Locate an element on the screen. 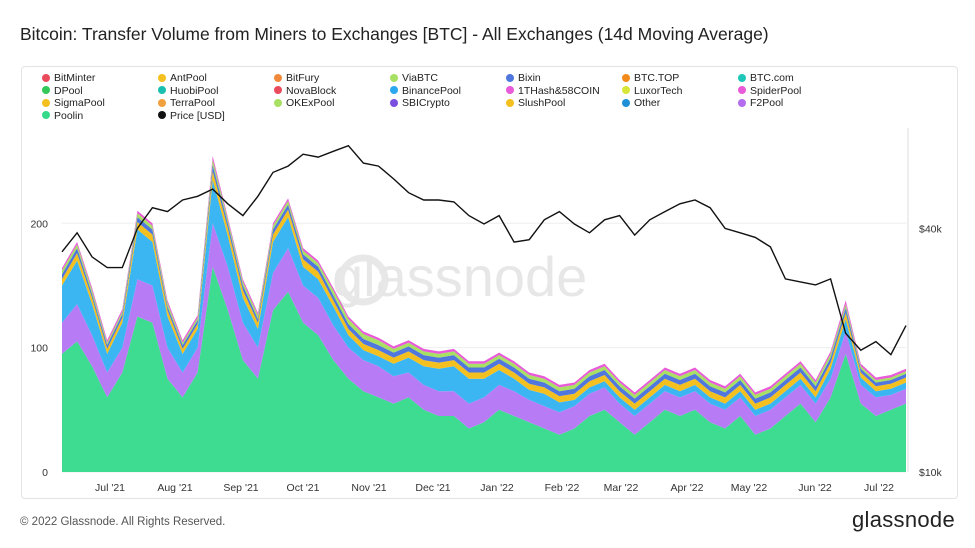  legend-item: DPool is located at coordinates (62, 91).